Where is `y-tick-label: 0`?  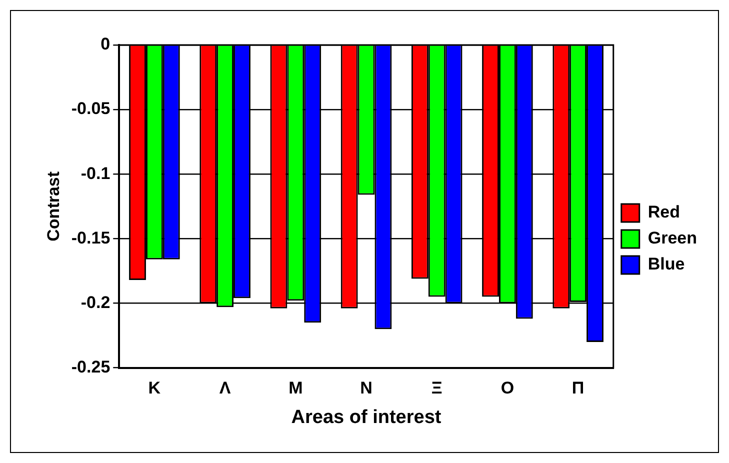 y-tick-label: 0 is located at coordinates (105, 44).